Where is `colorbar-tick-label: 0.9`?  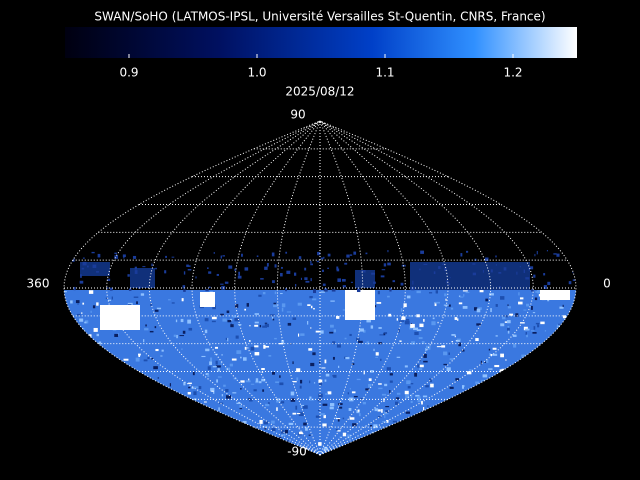
colorbar-tick-label: 0.9 is located at coordinates (128, 73).